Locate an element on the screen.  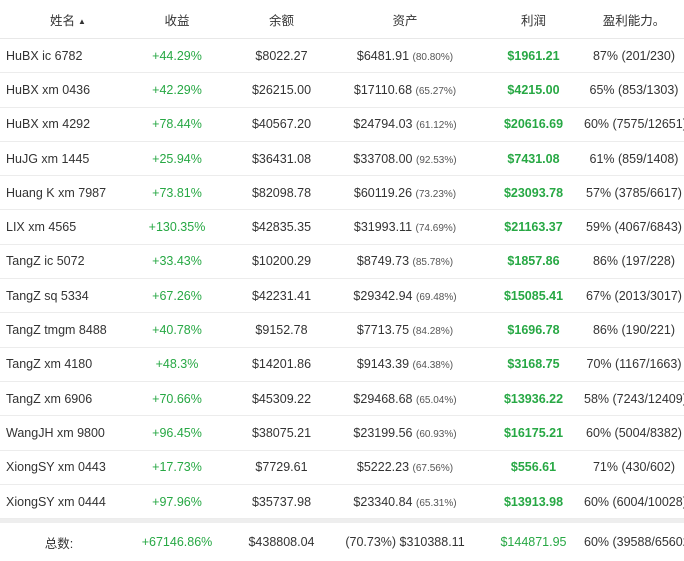
column-header-assets: 资产 is located at coordinates (405, 19).